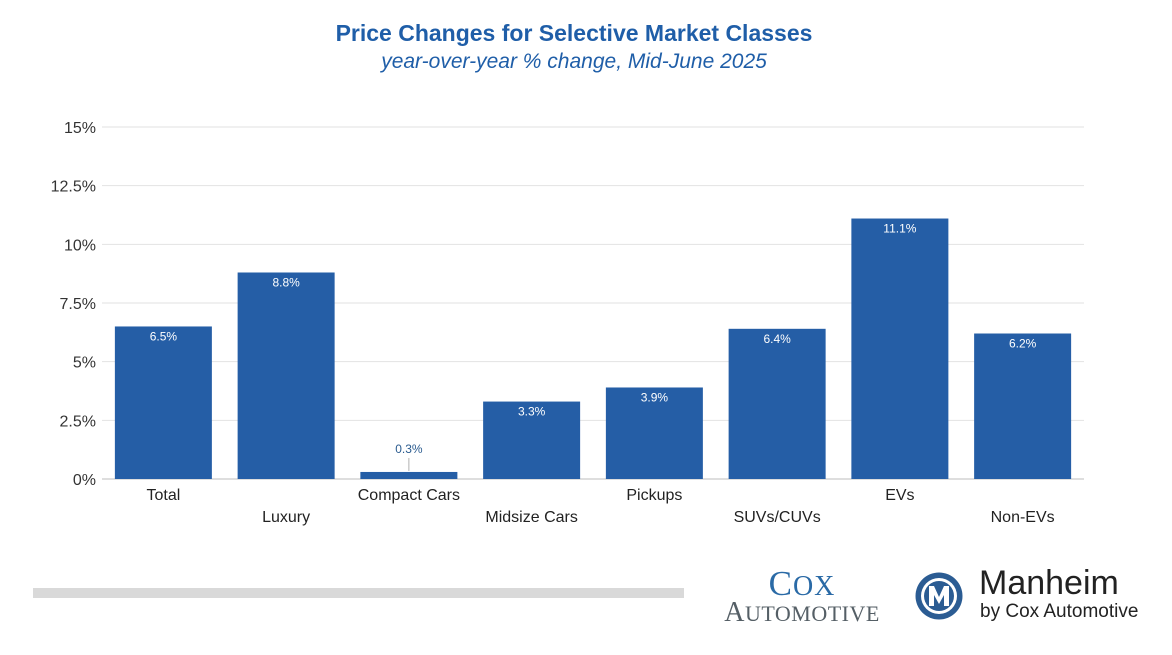 Image resolution: width=1172 pixels, height=655 pixels. What do you see at coordinates (358, 593) in the screenshot?
I see `footer-divider` at bounding box center [358, 593].